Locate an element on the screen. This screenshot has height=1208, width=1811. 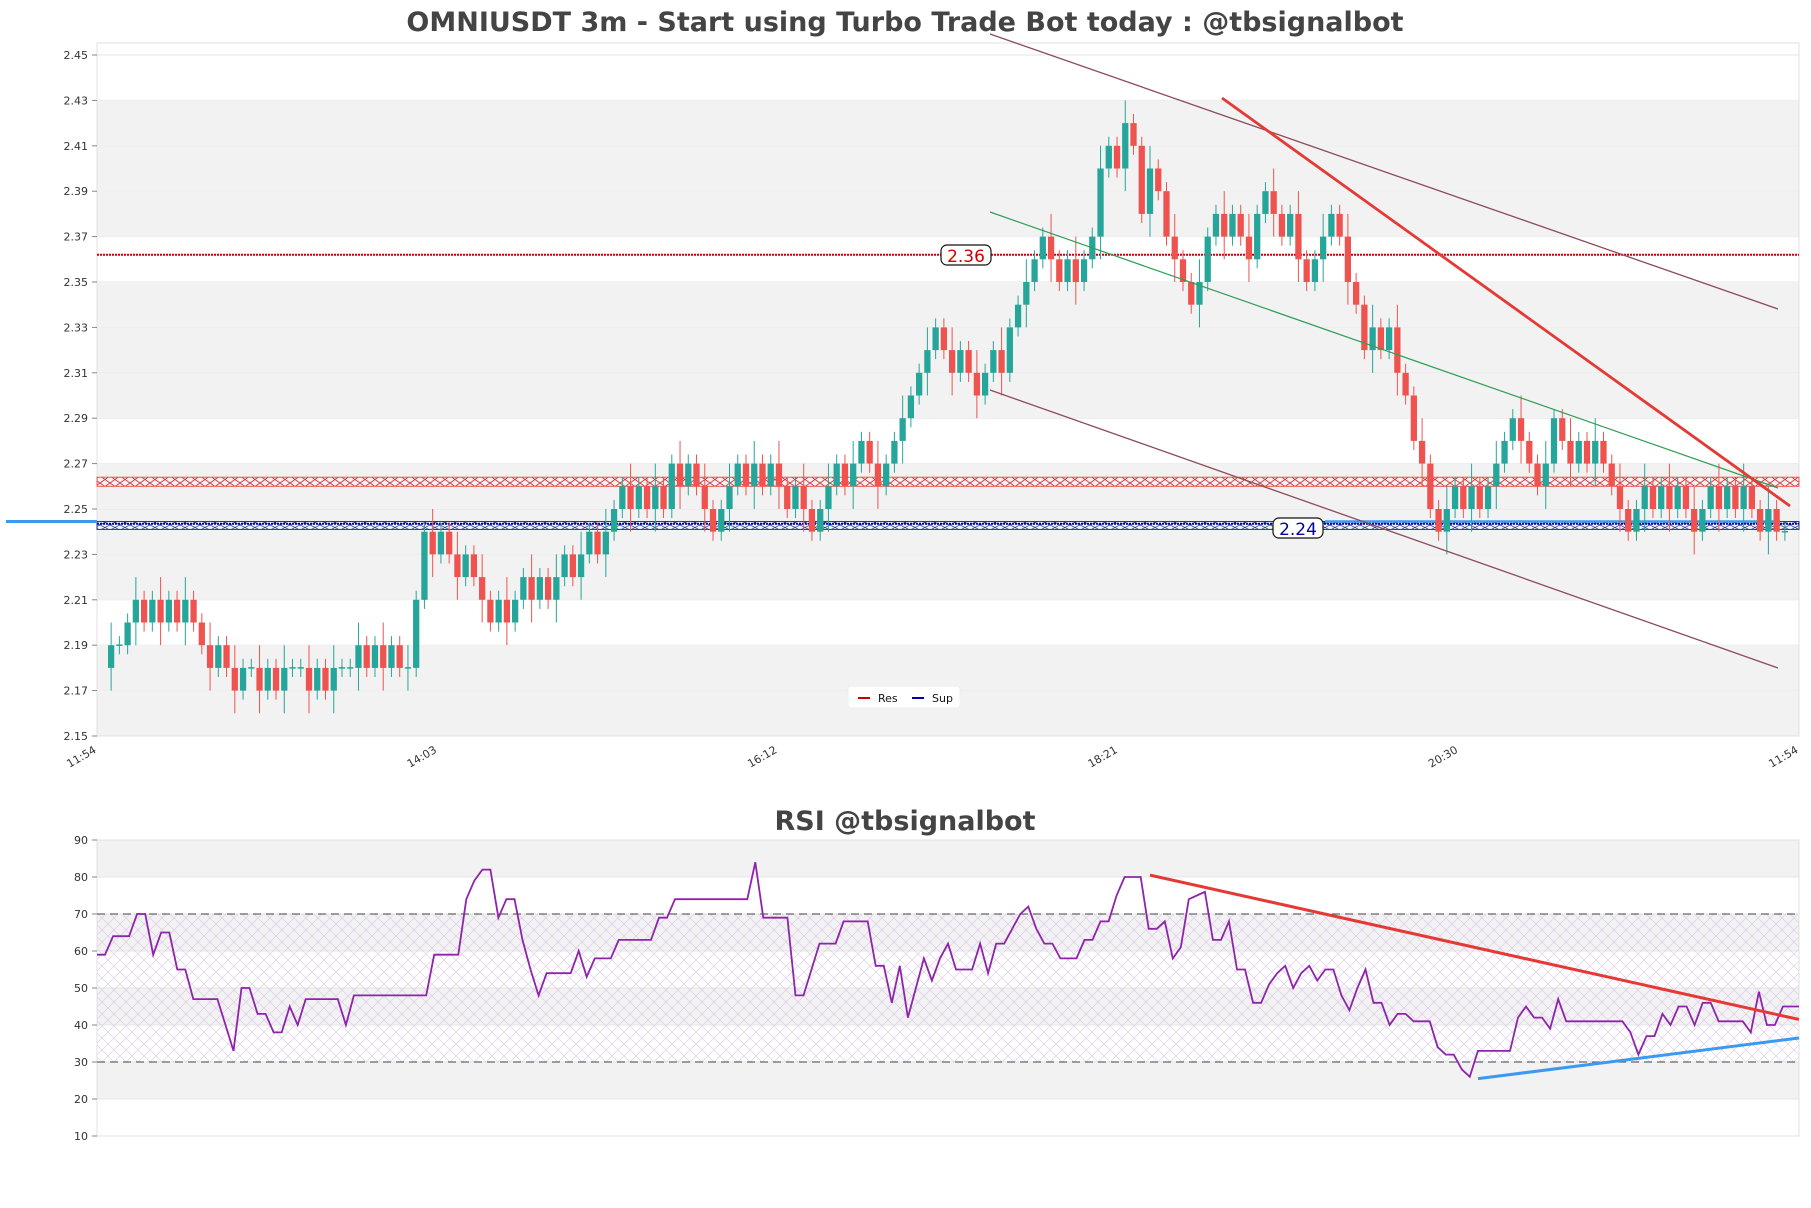
price-y-tick: 2.41 is located at coordinates (76, 146).